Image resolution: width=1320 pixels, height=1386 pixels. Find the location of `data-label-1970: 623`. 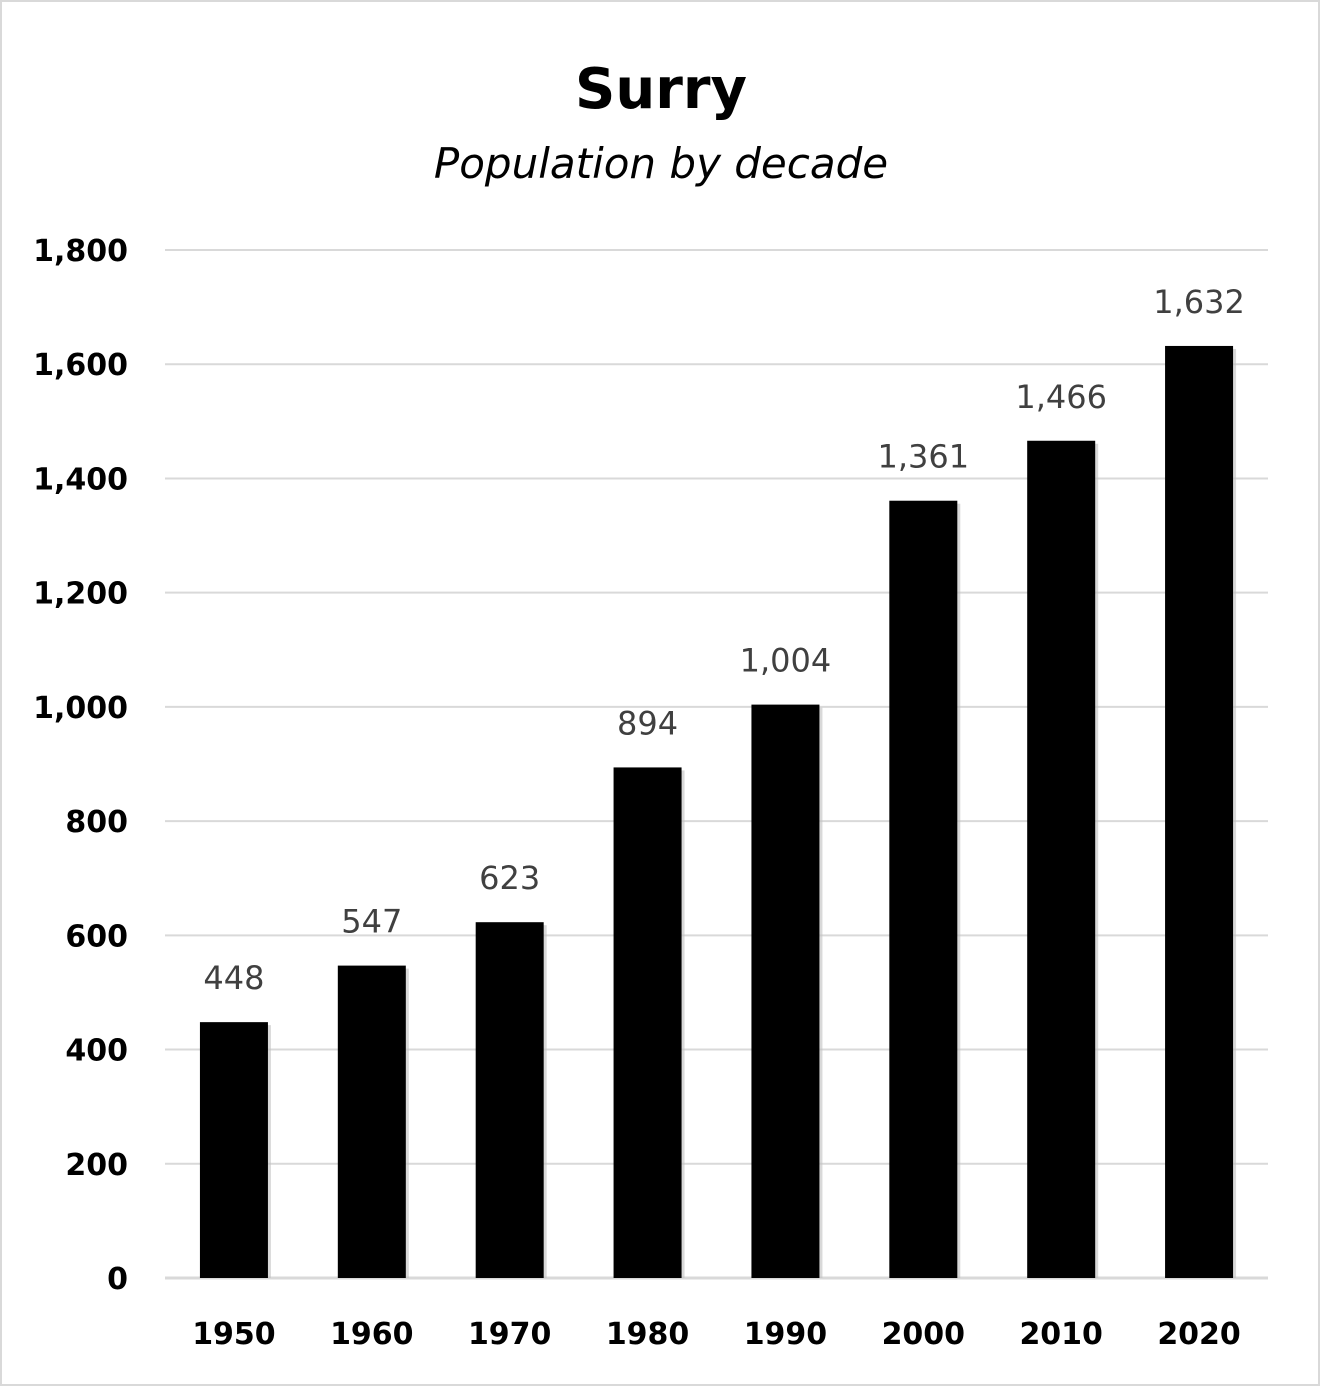

data-label-1970: 623 is located at coordinates (509, 878).